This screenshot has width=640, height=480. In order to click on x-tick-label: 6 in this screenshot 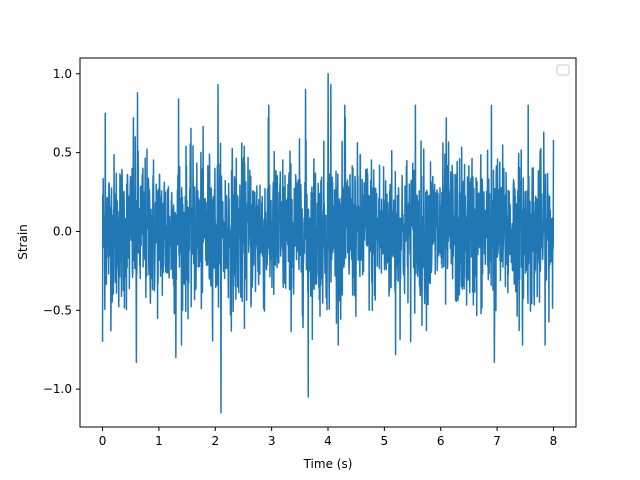, I will do `click(441, 441)`.